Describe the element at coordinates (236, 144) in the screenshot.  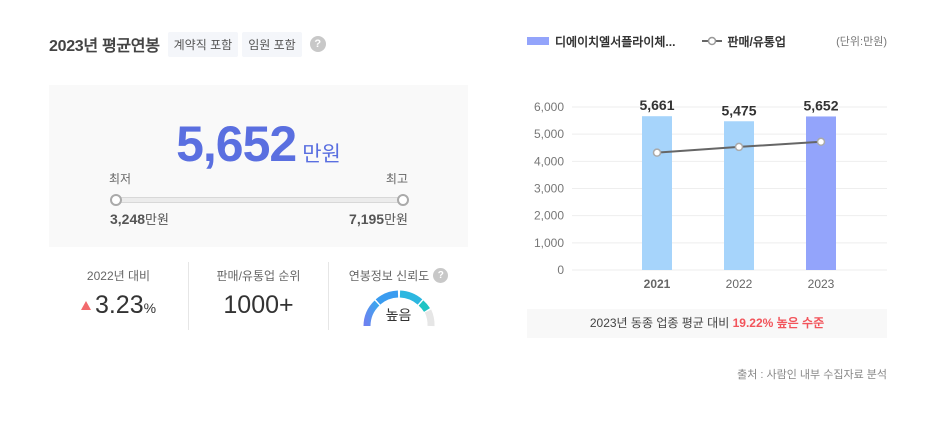
I see `average-salary-value: 5,652` at that location.